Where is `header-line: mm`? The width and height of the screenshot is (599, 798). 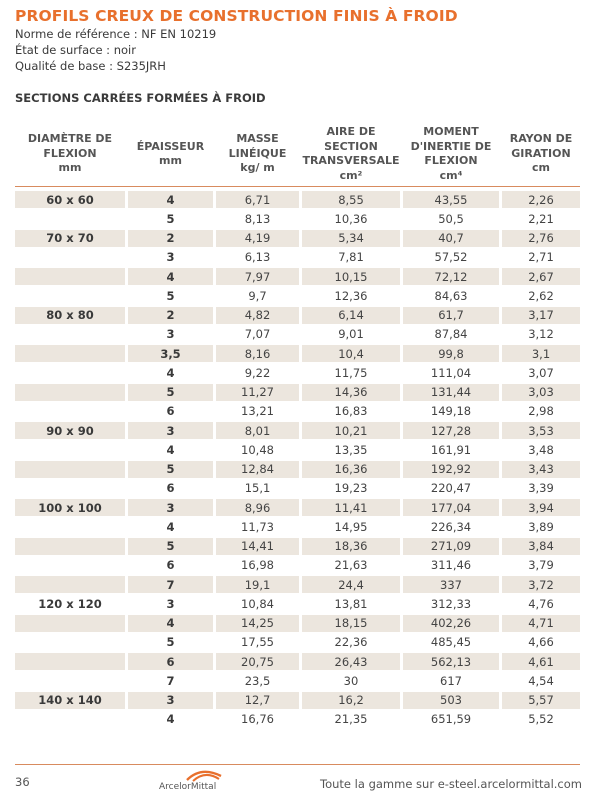 header-line: mm is located at coordinates (170, 160).